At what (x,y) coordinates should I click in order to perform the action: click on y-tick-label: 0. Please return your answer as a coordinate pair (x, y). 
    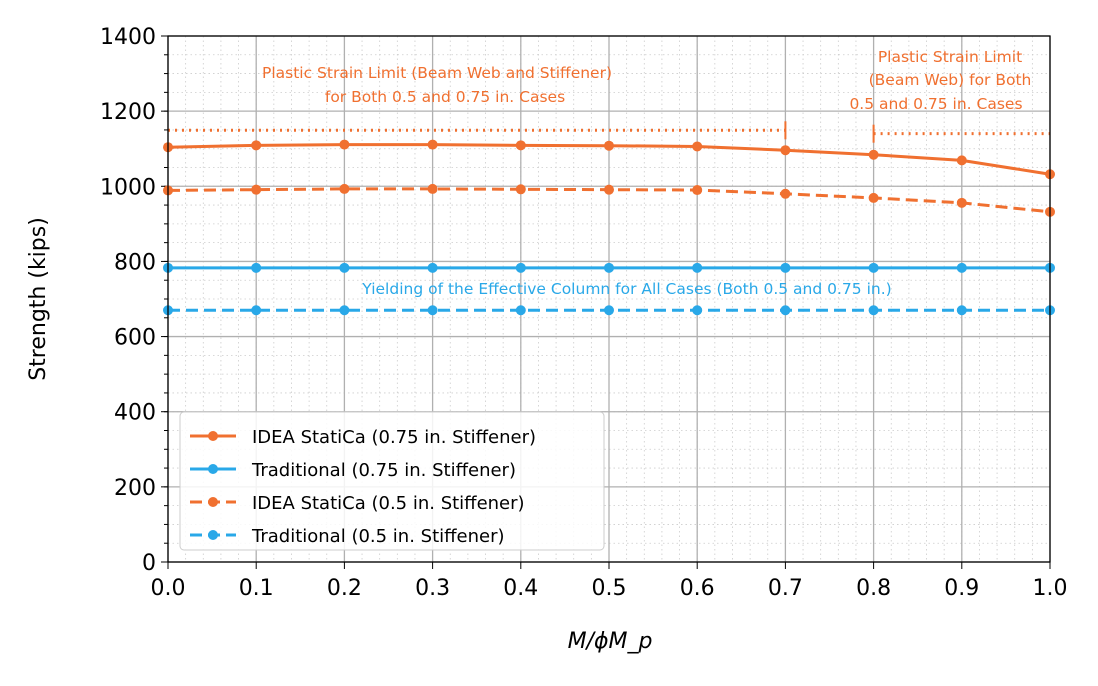
    Looking at the image, I should click on (149, 563).